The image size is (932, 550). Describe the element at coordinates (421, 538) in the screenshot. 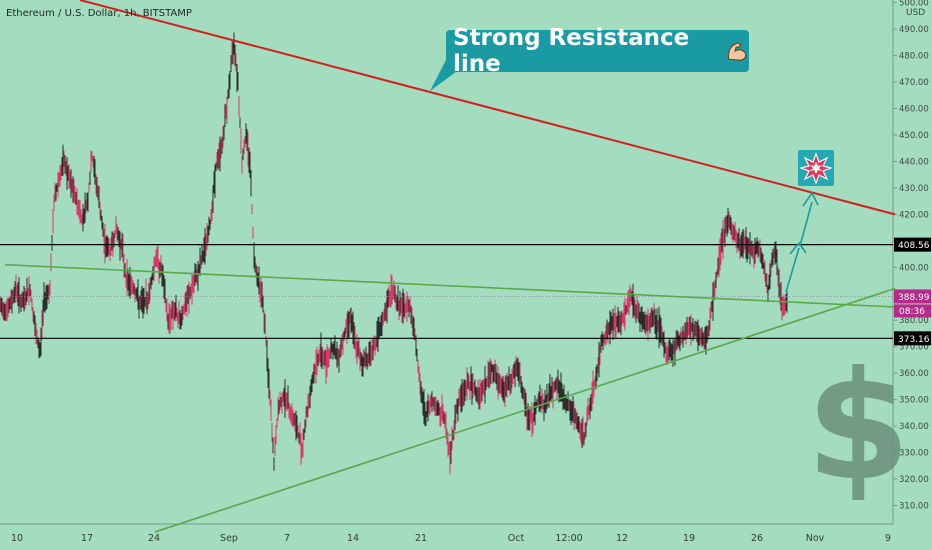

I see `x-tick-label: 21` at that location.